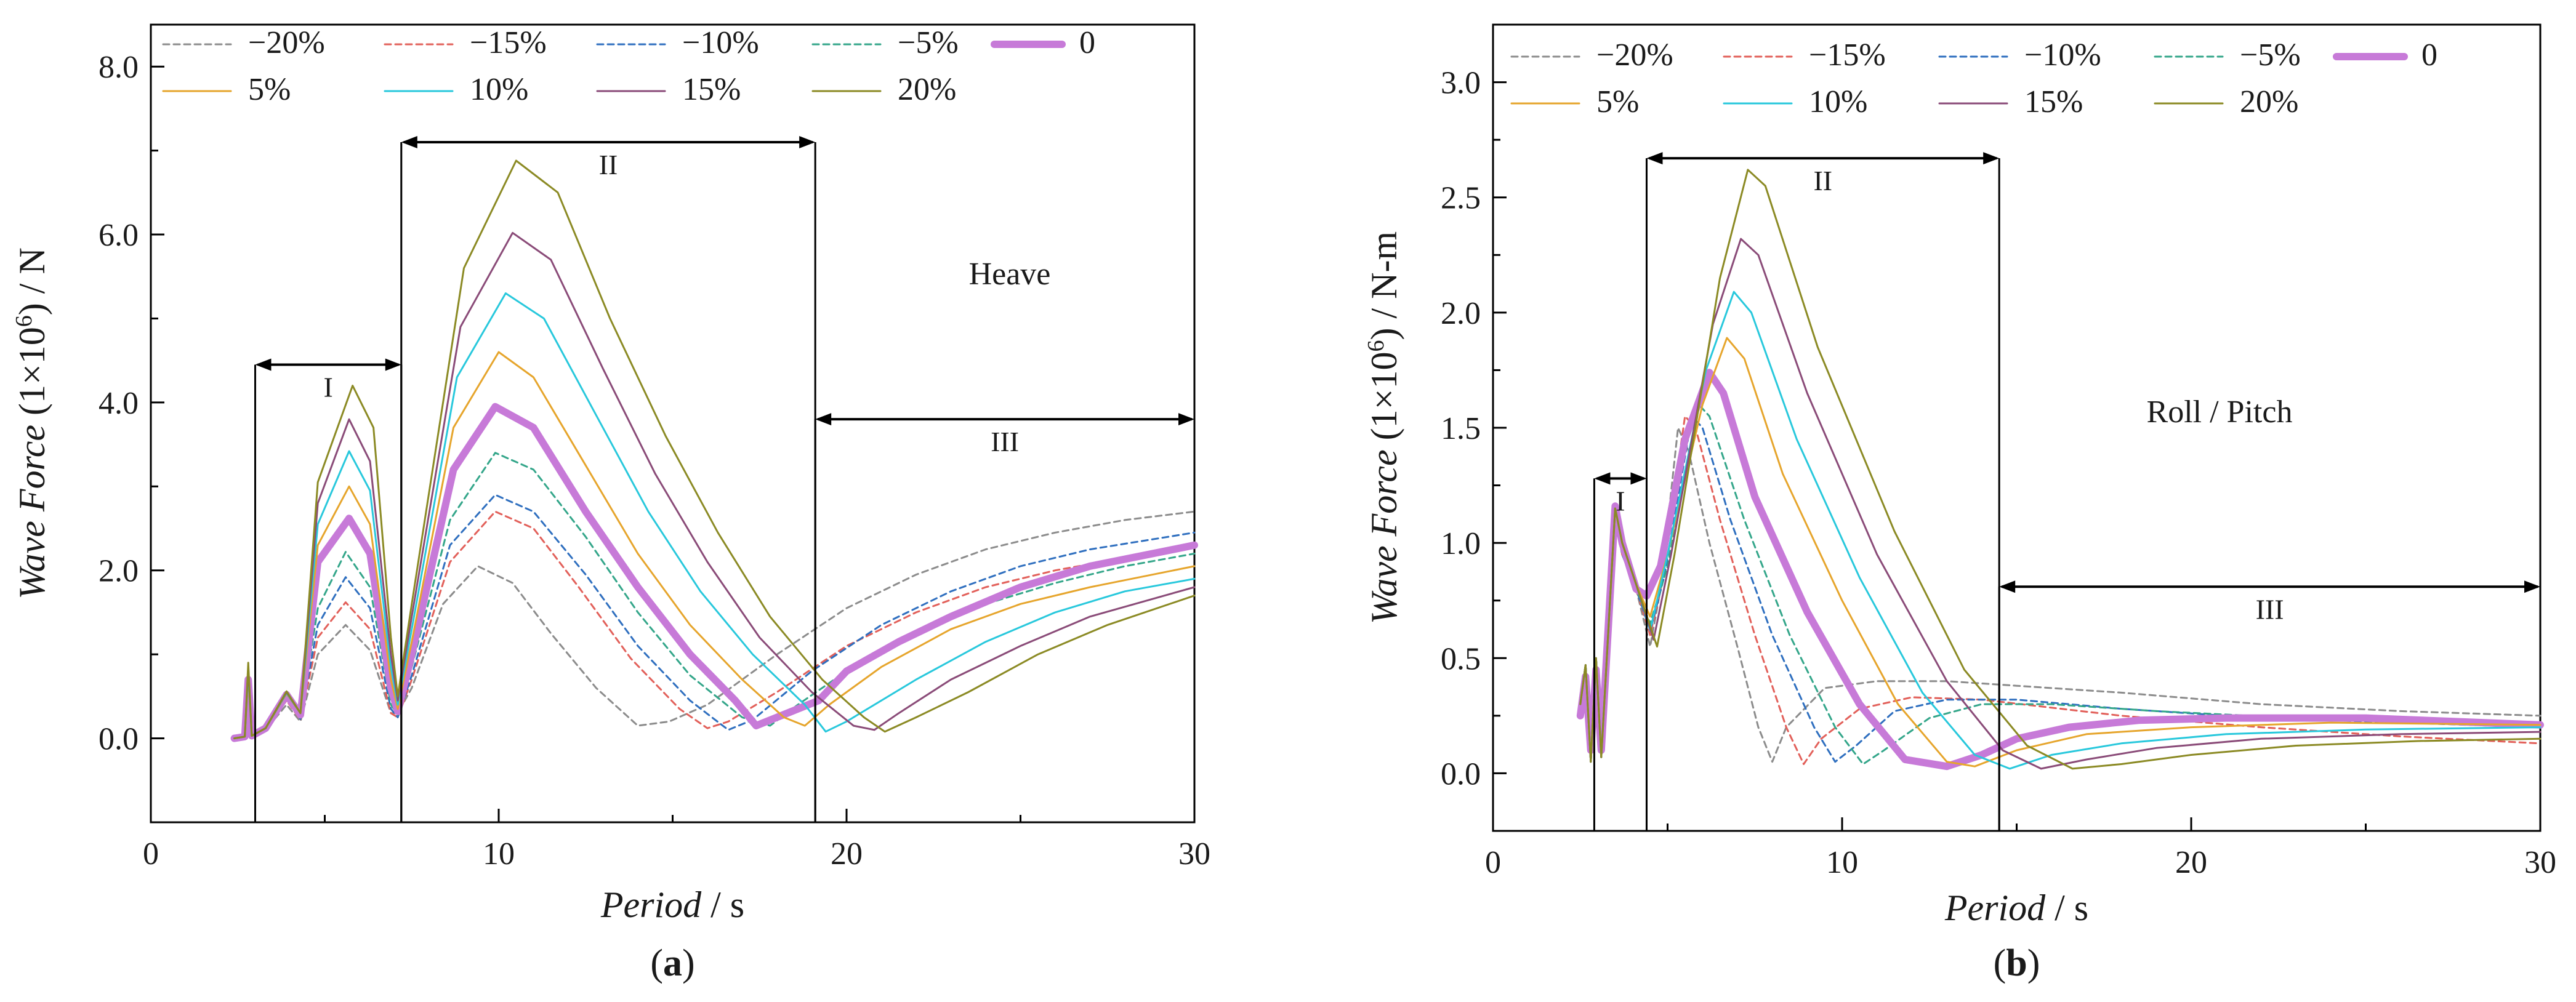 This screenshot has width=2576, height=1002. I want to click on panel-annotation: Heave, so click(1010, 275).